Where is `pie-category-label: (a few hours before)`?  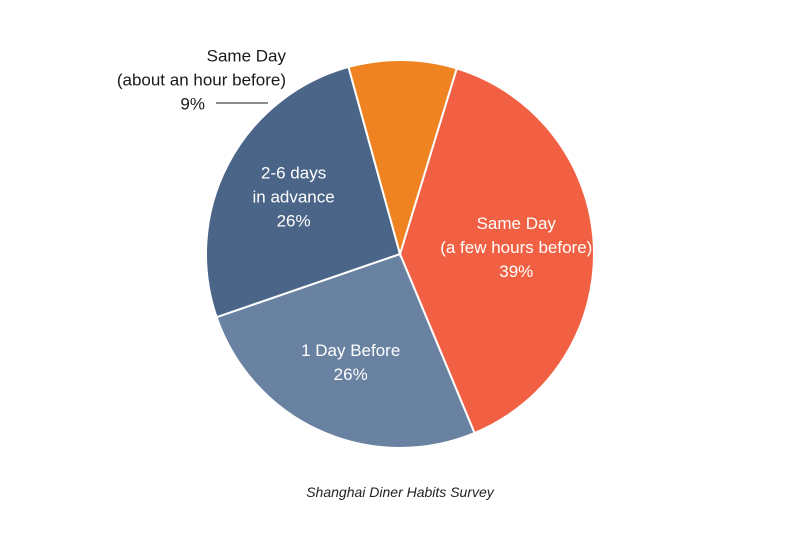
pie-category-label: (a few hours before) is located at coordinates (516, 247).